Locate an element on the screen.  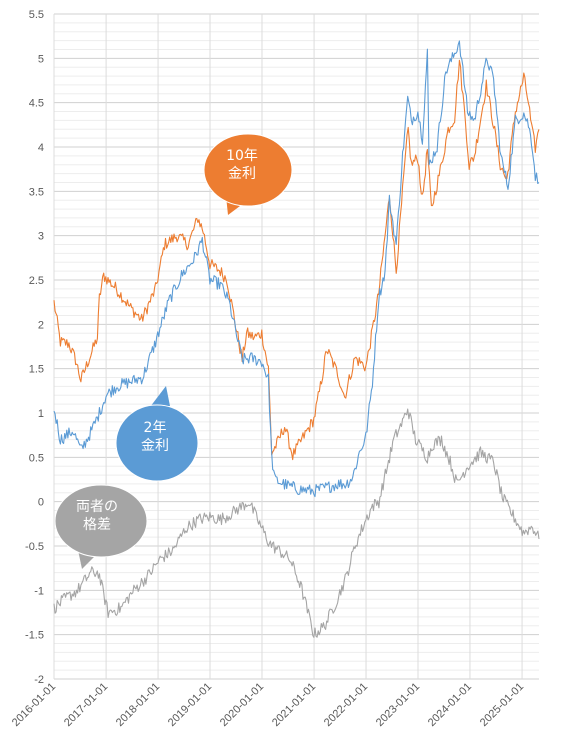
y-tick-label: -1.5 is located at coordinates (34, 636).